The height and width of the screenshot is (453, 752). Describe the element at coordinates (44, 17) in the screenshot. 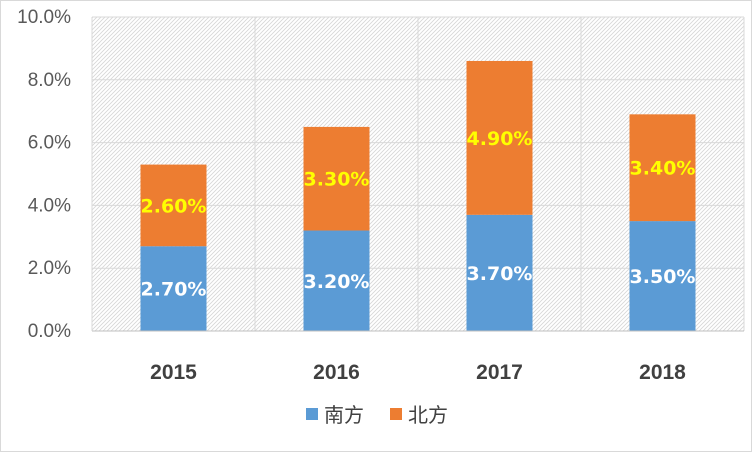

I see `y-tick-label: 10.0%` at that location.